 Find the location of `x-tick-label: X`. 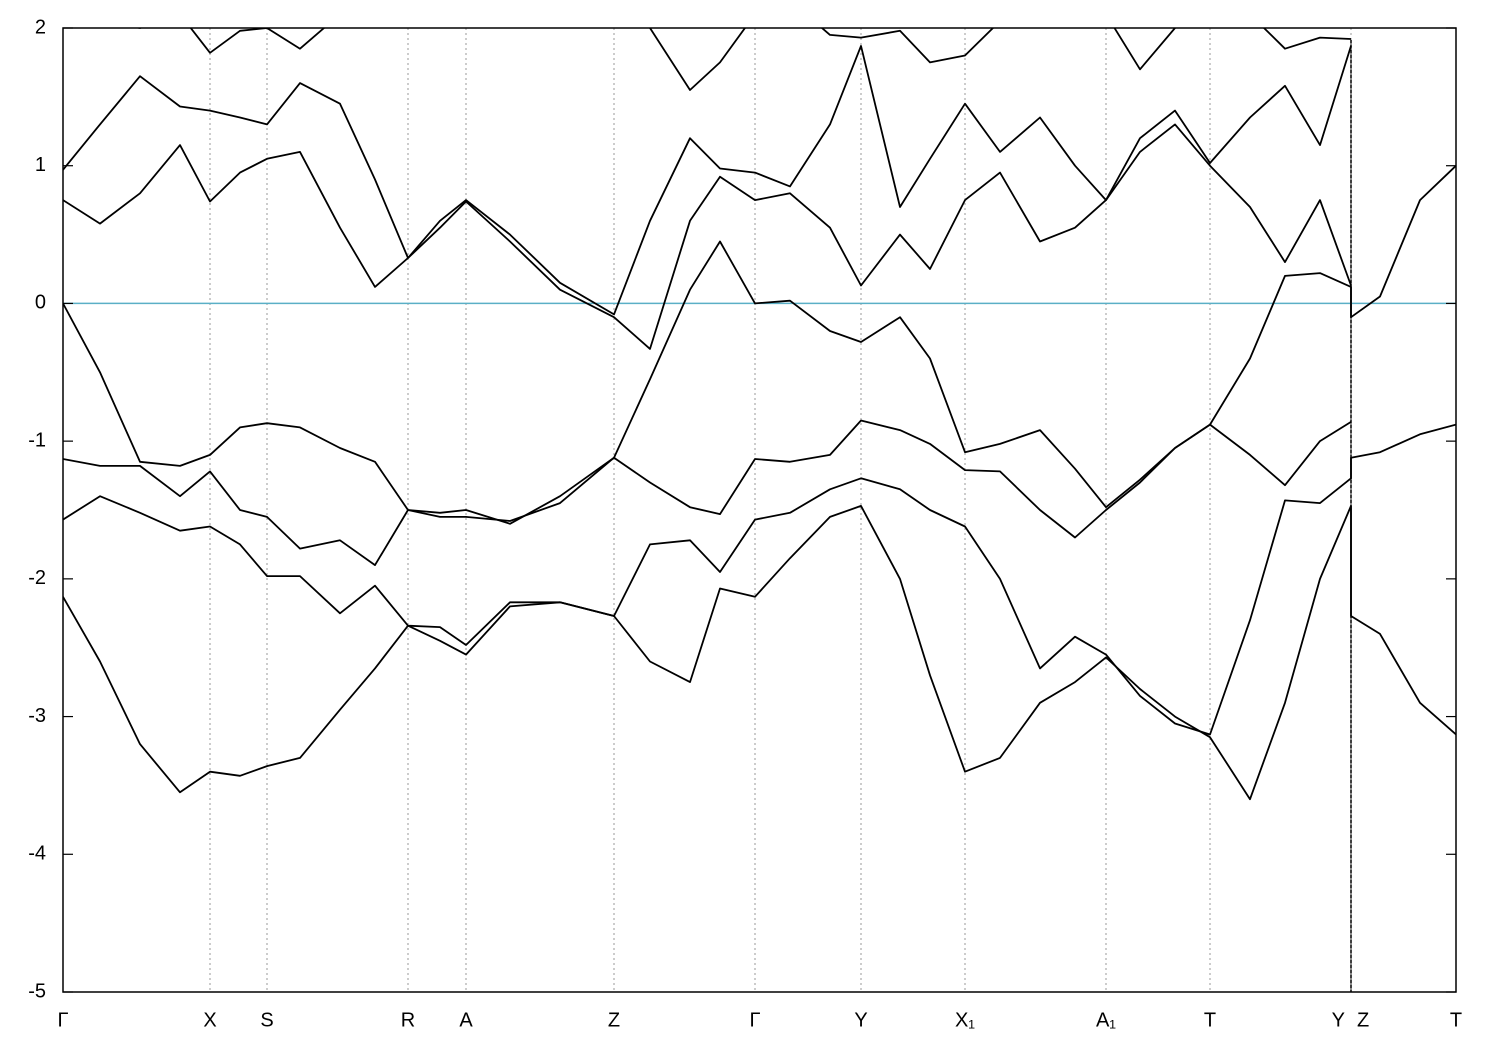

x-tick-label: X is located at coordinates (209, 1020).